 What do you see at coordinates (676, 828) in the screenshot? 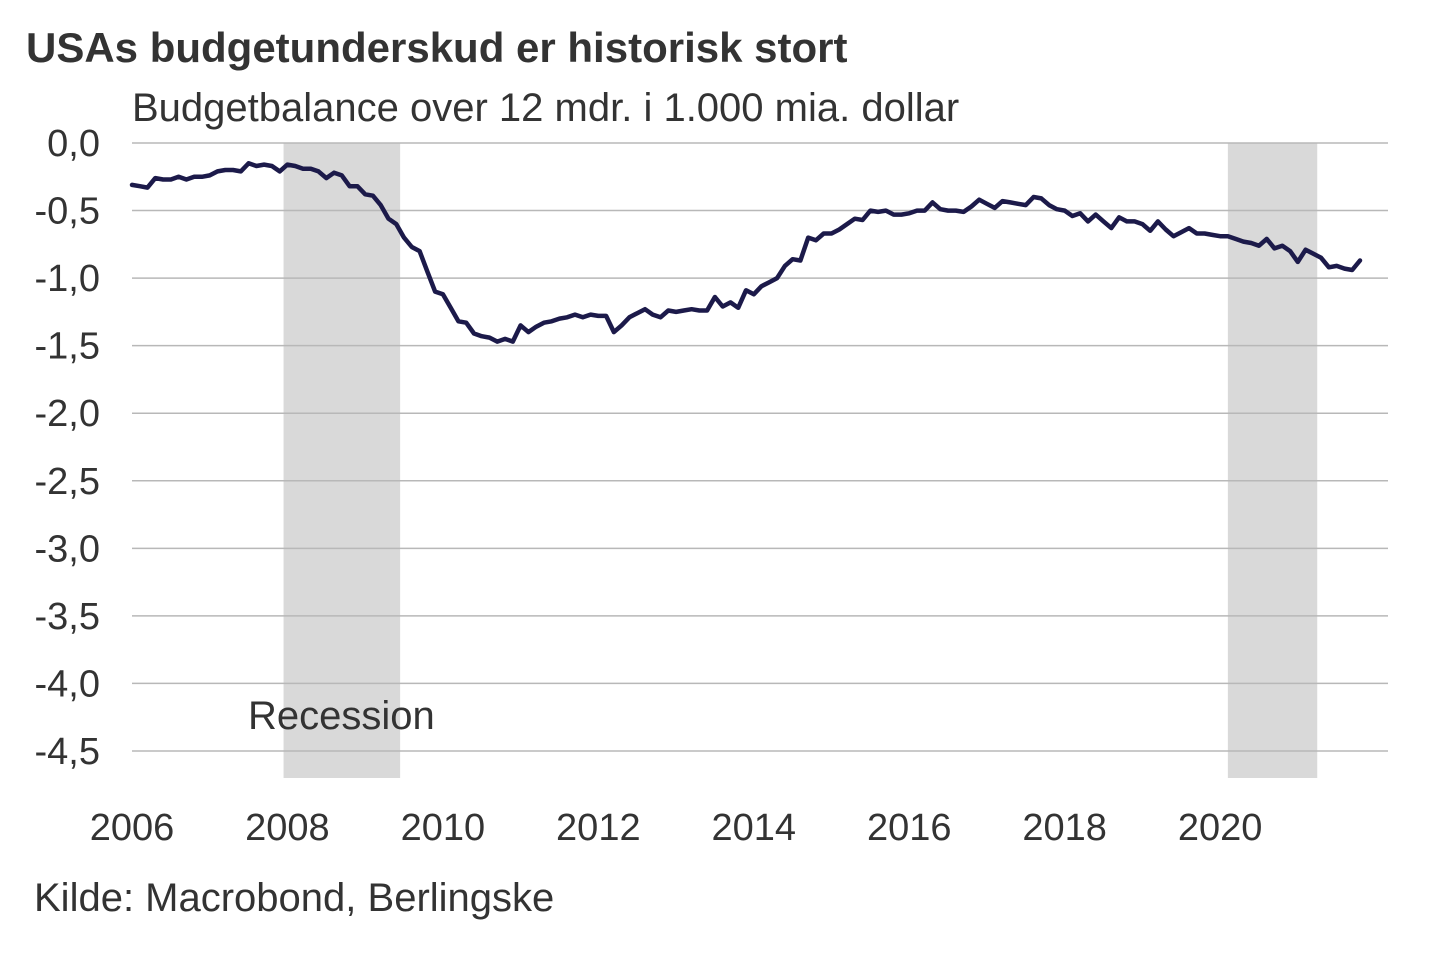
I see `x-axis-ticks: 2006 2008 2010 2012 2014 2016 2018 2020` at bounding box center [676, 828].